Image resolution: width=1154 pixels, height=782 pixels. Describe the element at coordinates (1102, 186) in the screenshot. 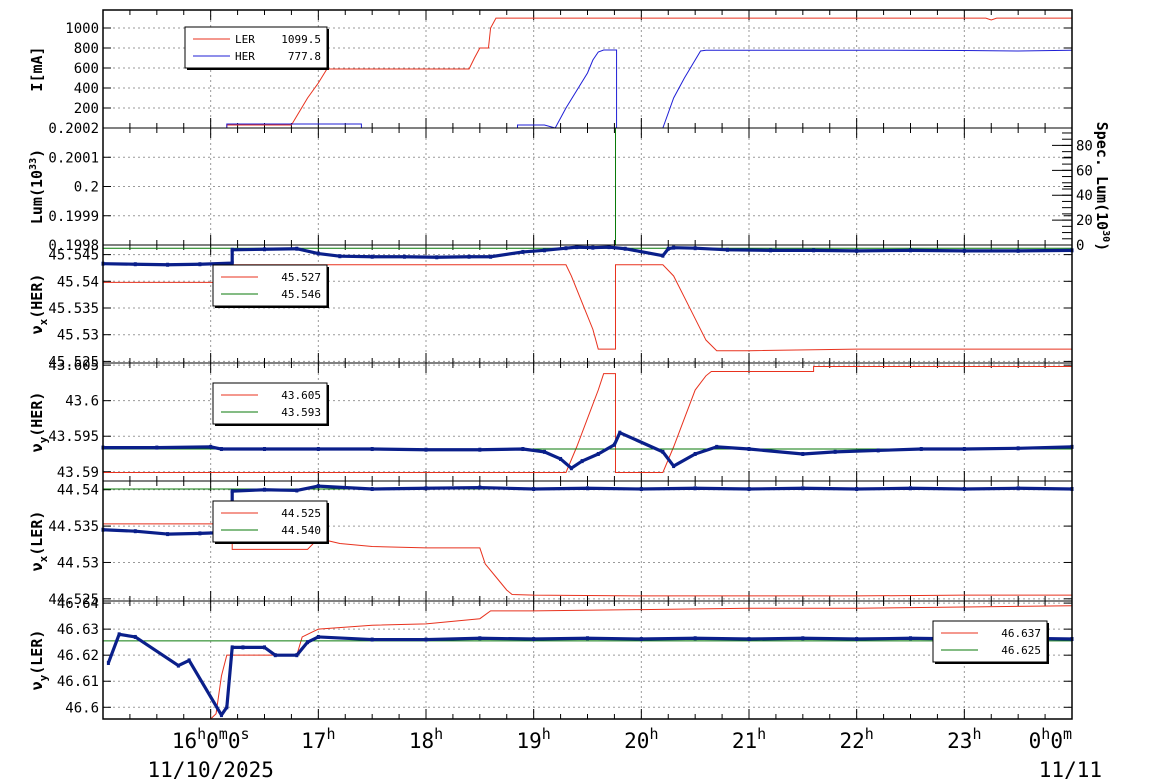

I see `y2-axis-label: Spec. Lum(1030)` at that location.